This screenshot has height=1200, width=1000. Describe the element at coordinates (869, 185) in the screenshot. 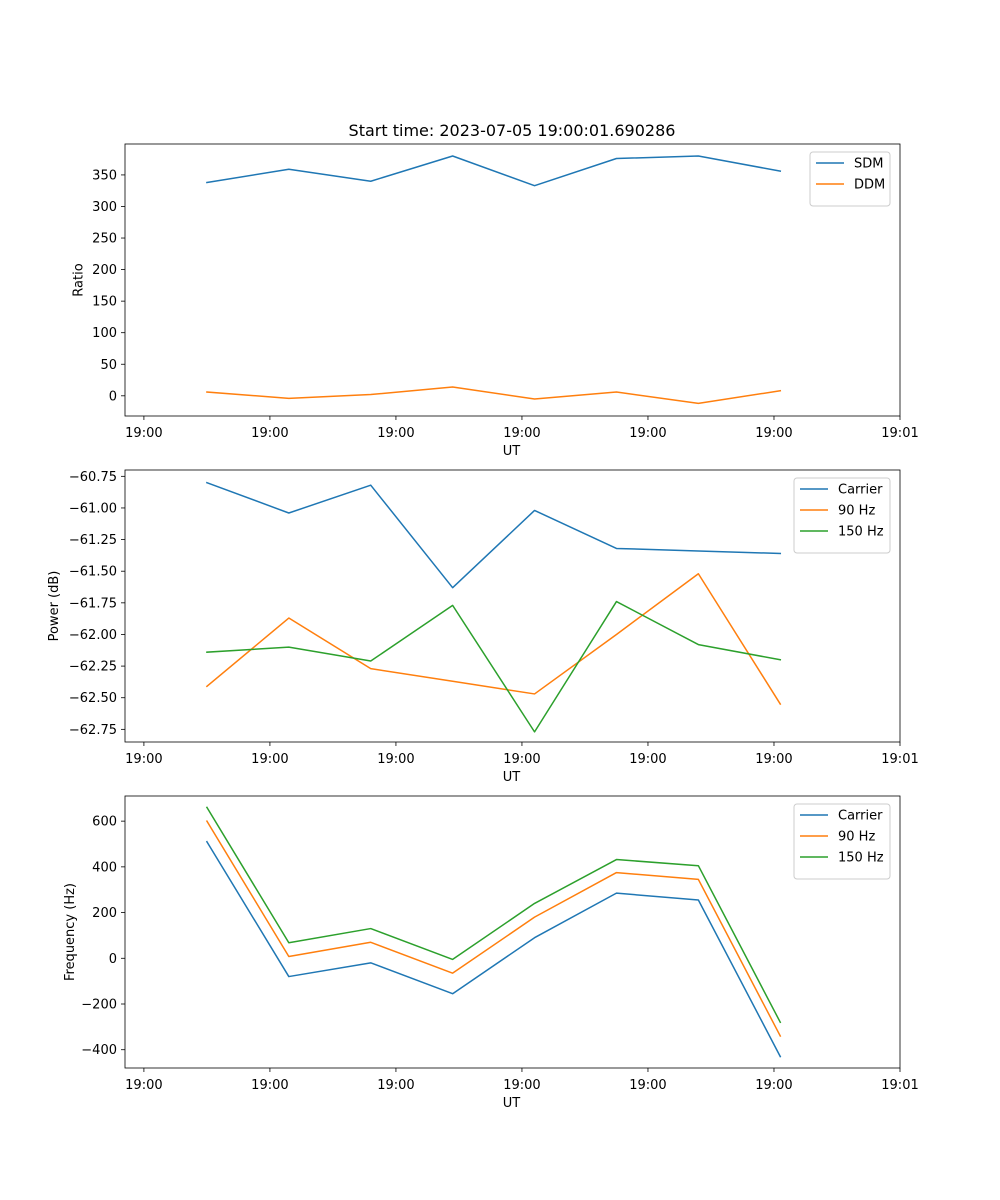

I see `ratio-legend-label: DDM` at that location.